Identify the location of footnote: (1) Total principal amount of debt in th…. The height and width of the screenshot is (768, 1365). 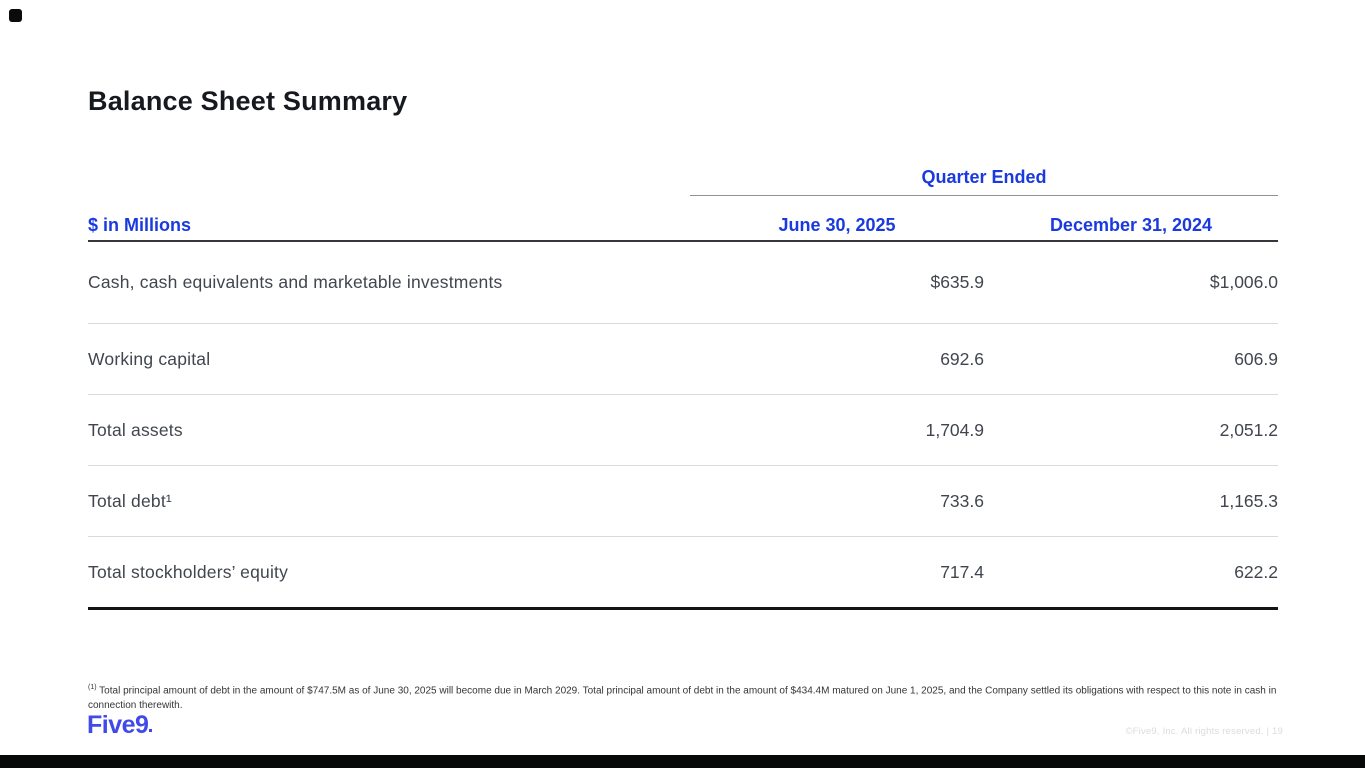
(684, 697).